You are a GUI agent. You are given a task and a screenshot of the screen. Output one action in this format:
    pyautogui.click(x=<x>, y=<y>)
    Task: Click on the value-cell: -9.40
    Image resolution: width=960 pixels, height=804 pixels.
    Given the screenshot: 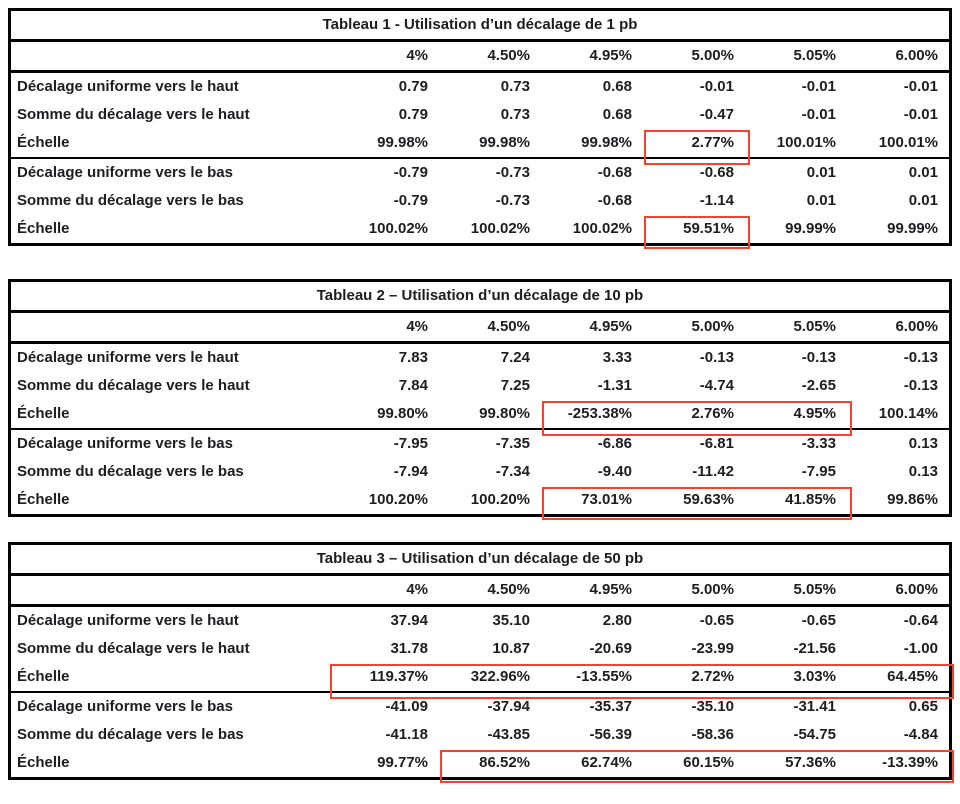 What is the action you would take?
    pyautogui.click(x=614, y=471)
    